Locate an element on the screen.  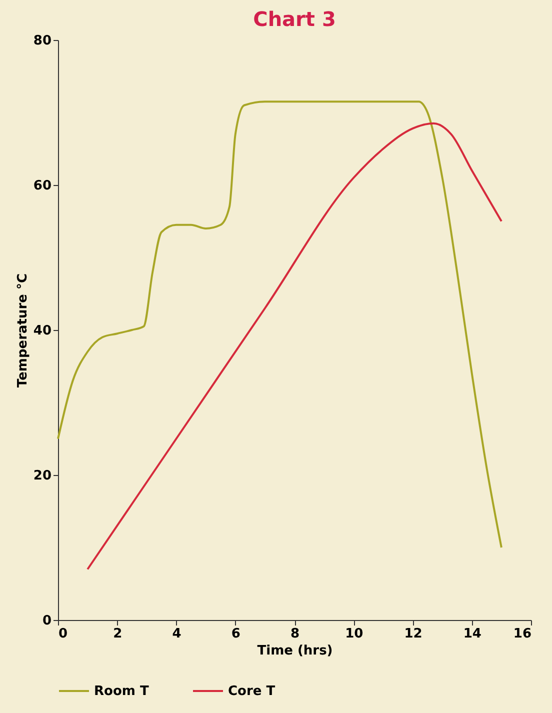
legend-label: Core T is located at coordinates (252, 691).